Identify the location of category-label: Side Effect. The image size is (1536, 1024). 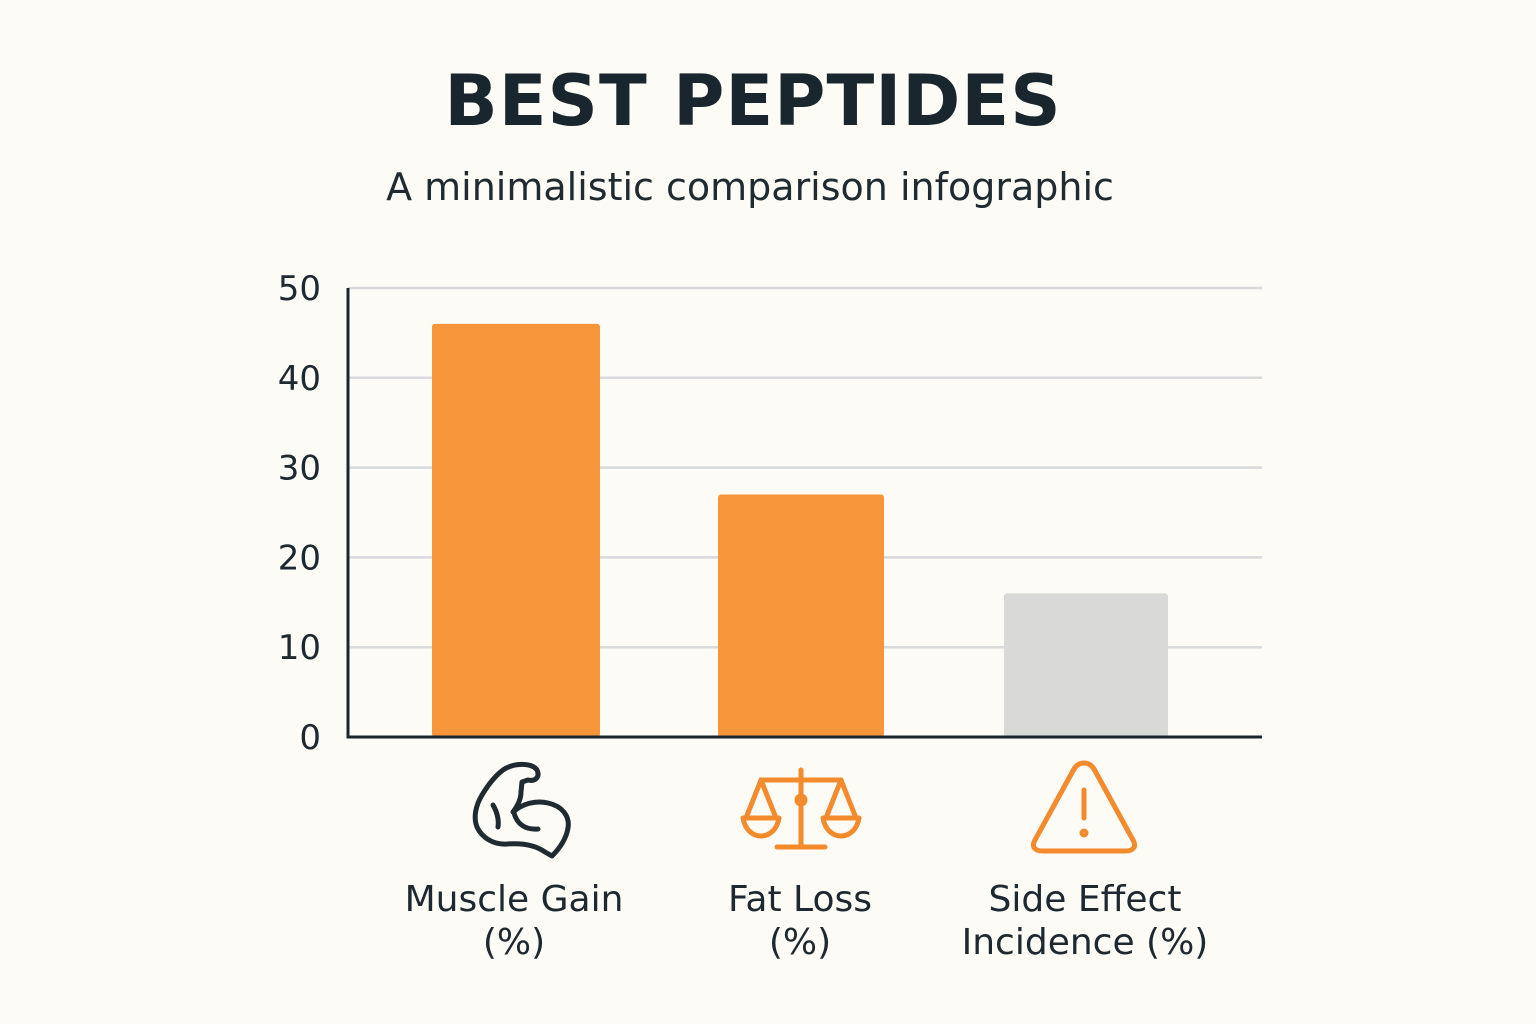
(1085, 899).